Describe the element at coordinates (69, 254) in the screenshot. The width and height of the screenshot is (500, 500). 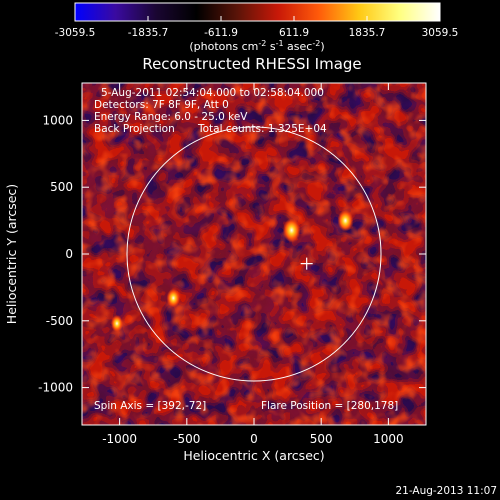
I see `y-tick-label: 0` at that location.